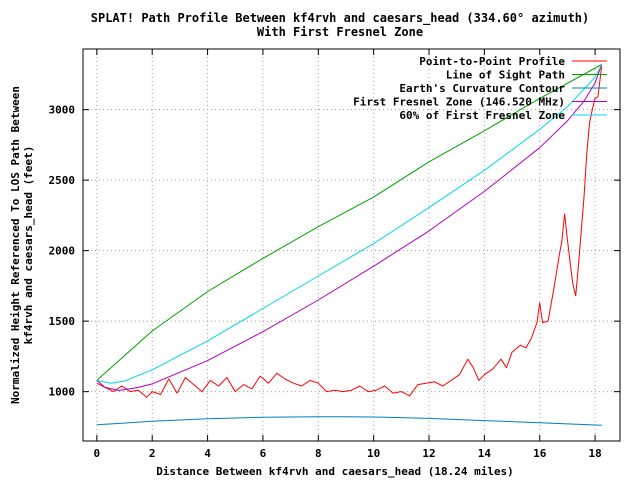 The width and height of the screenshot is (640, 480). What do you see at coordinates (540, 453) in the screenshot?
I see `x-tick-label: 16` at bounding box center [540, 453].